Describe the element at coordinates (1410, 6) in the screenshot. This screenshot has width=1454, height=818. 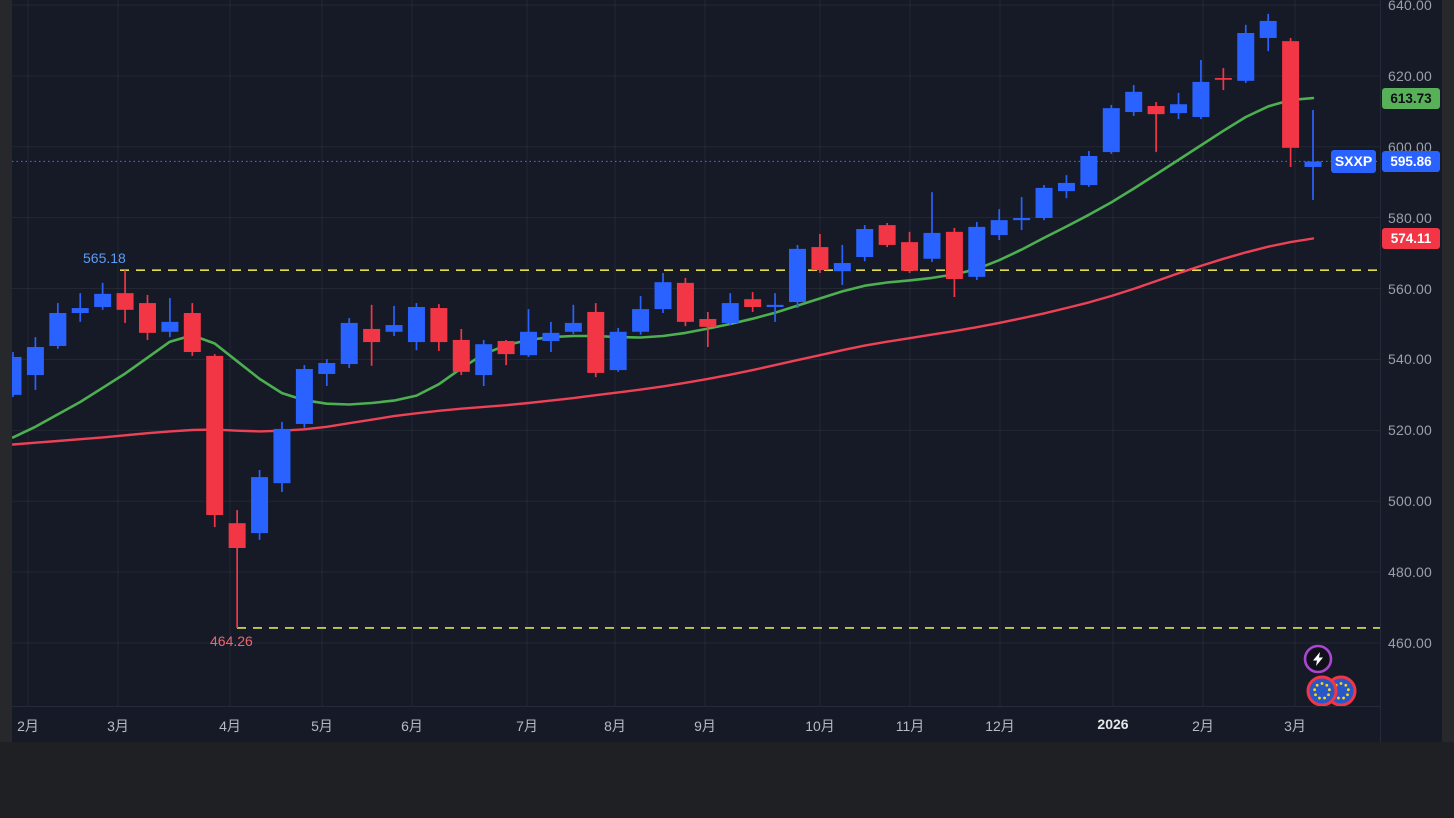
I see `price-tick-label: 640.00` at that location.